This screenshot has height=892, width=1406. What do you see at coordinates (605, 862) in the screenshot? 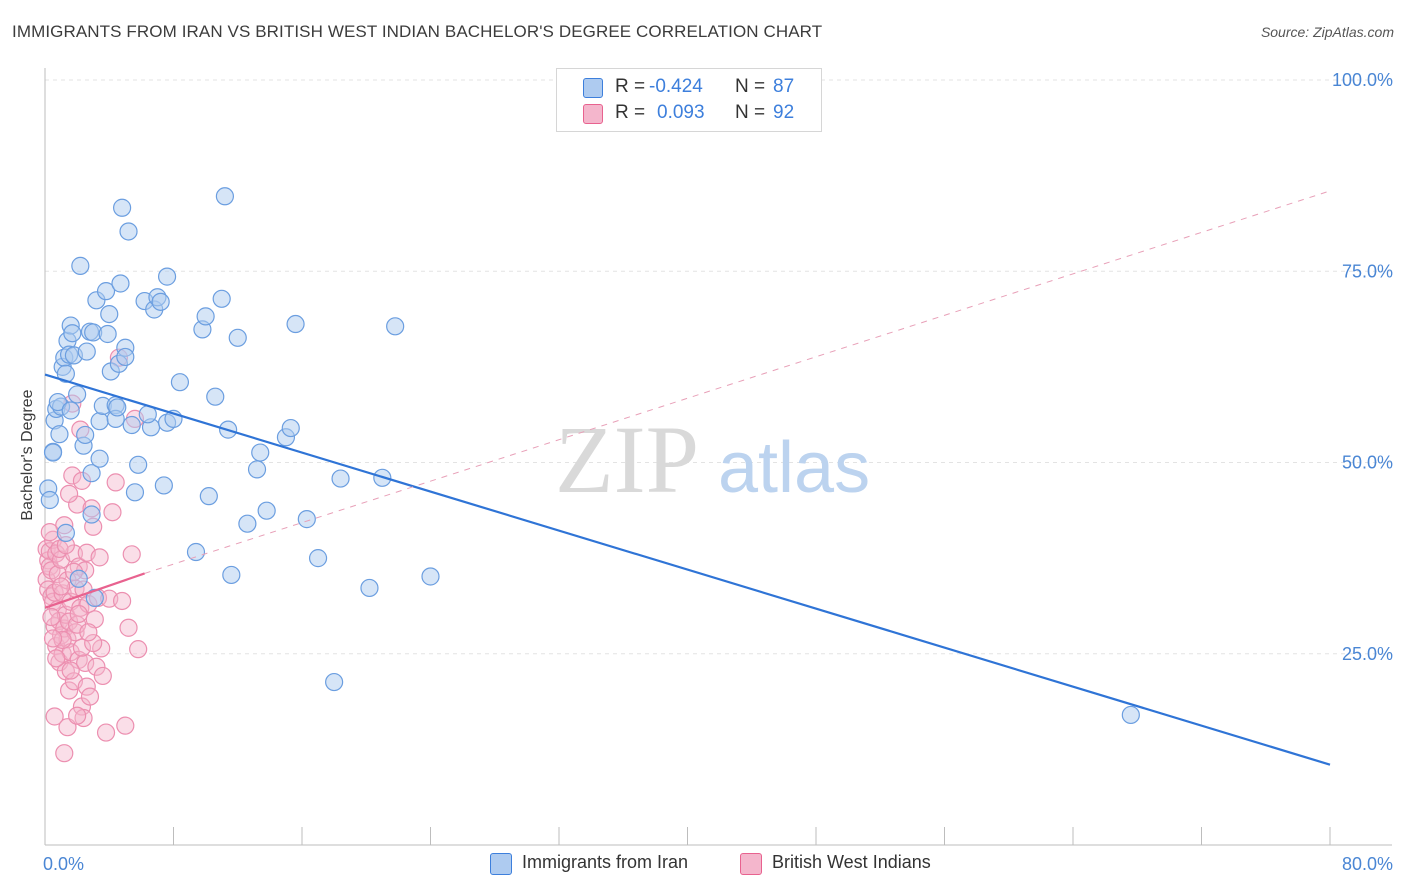
I see `bottom-legend-label-iran: Immigrants from Iran` at bounding box center [605, 862].